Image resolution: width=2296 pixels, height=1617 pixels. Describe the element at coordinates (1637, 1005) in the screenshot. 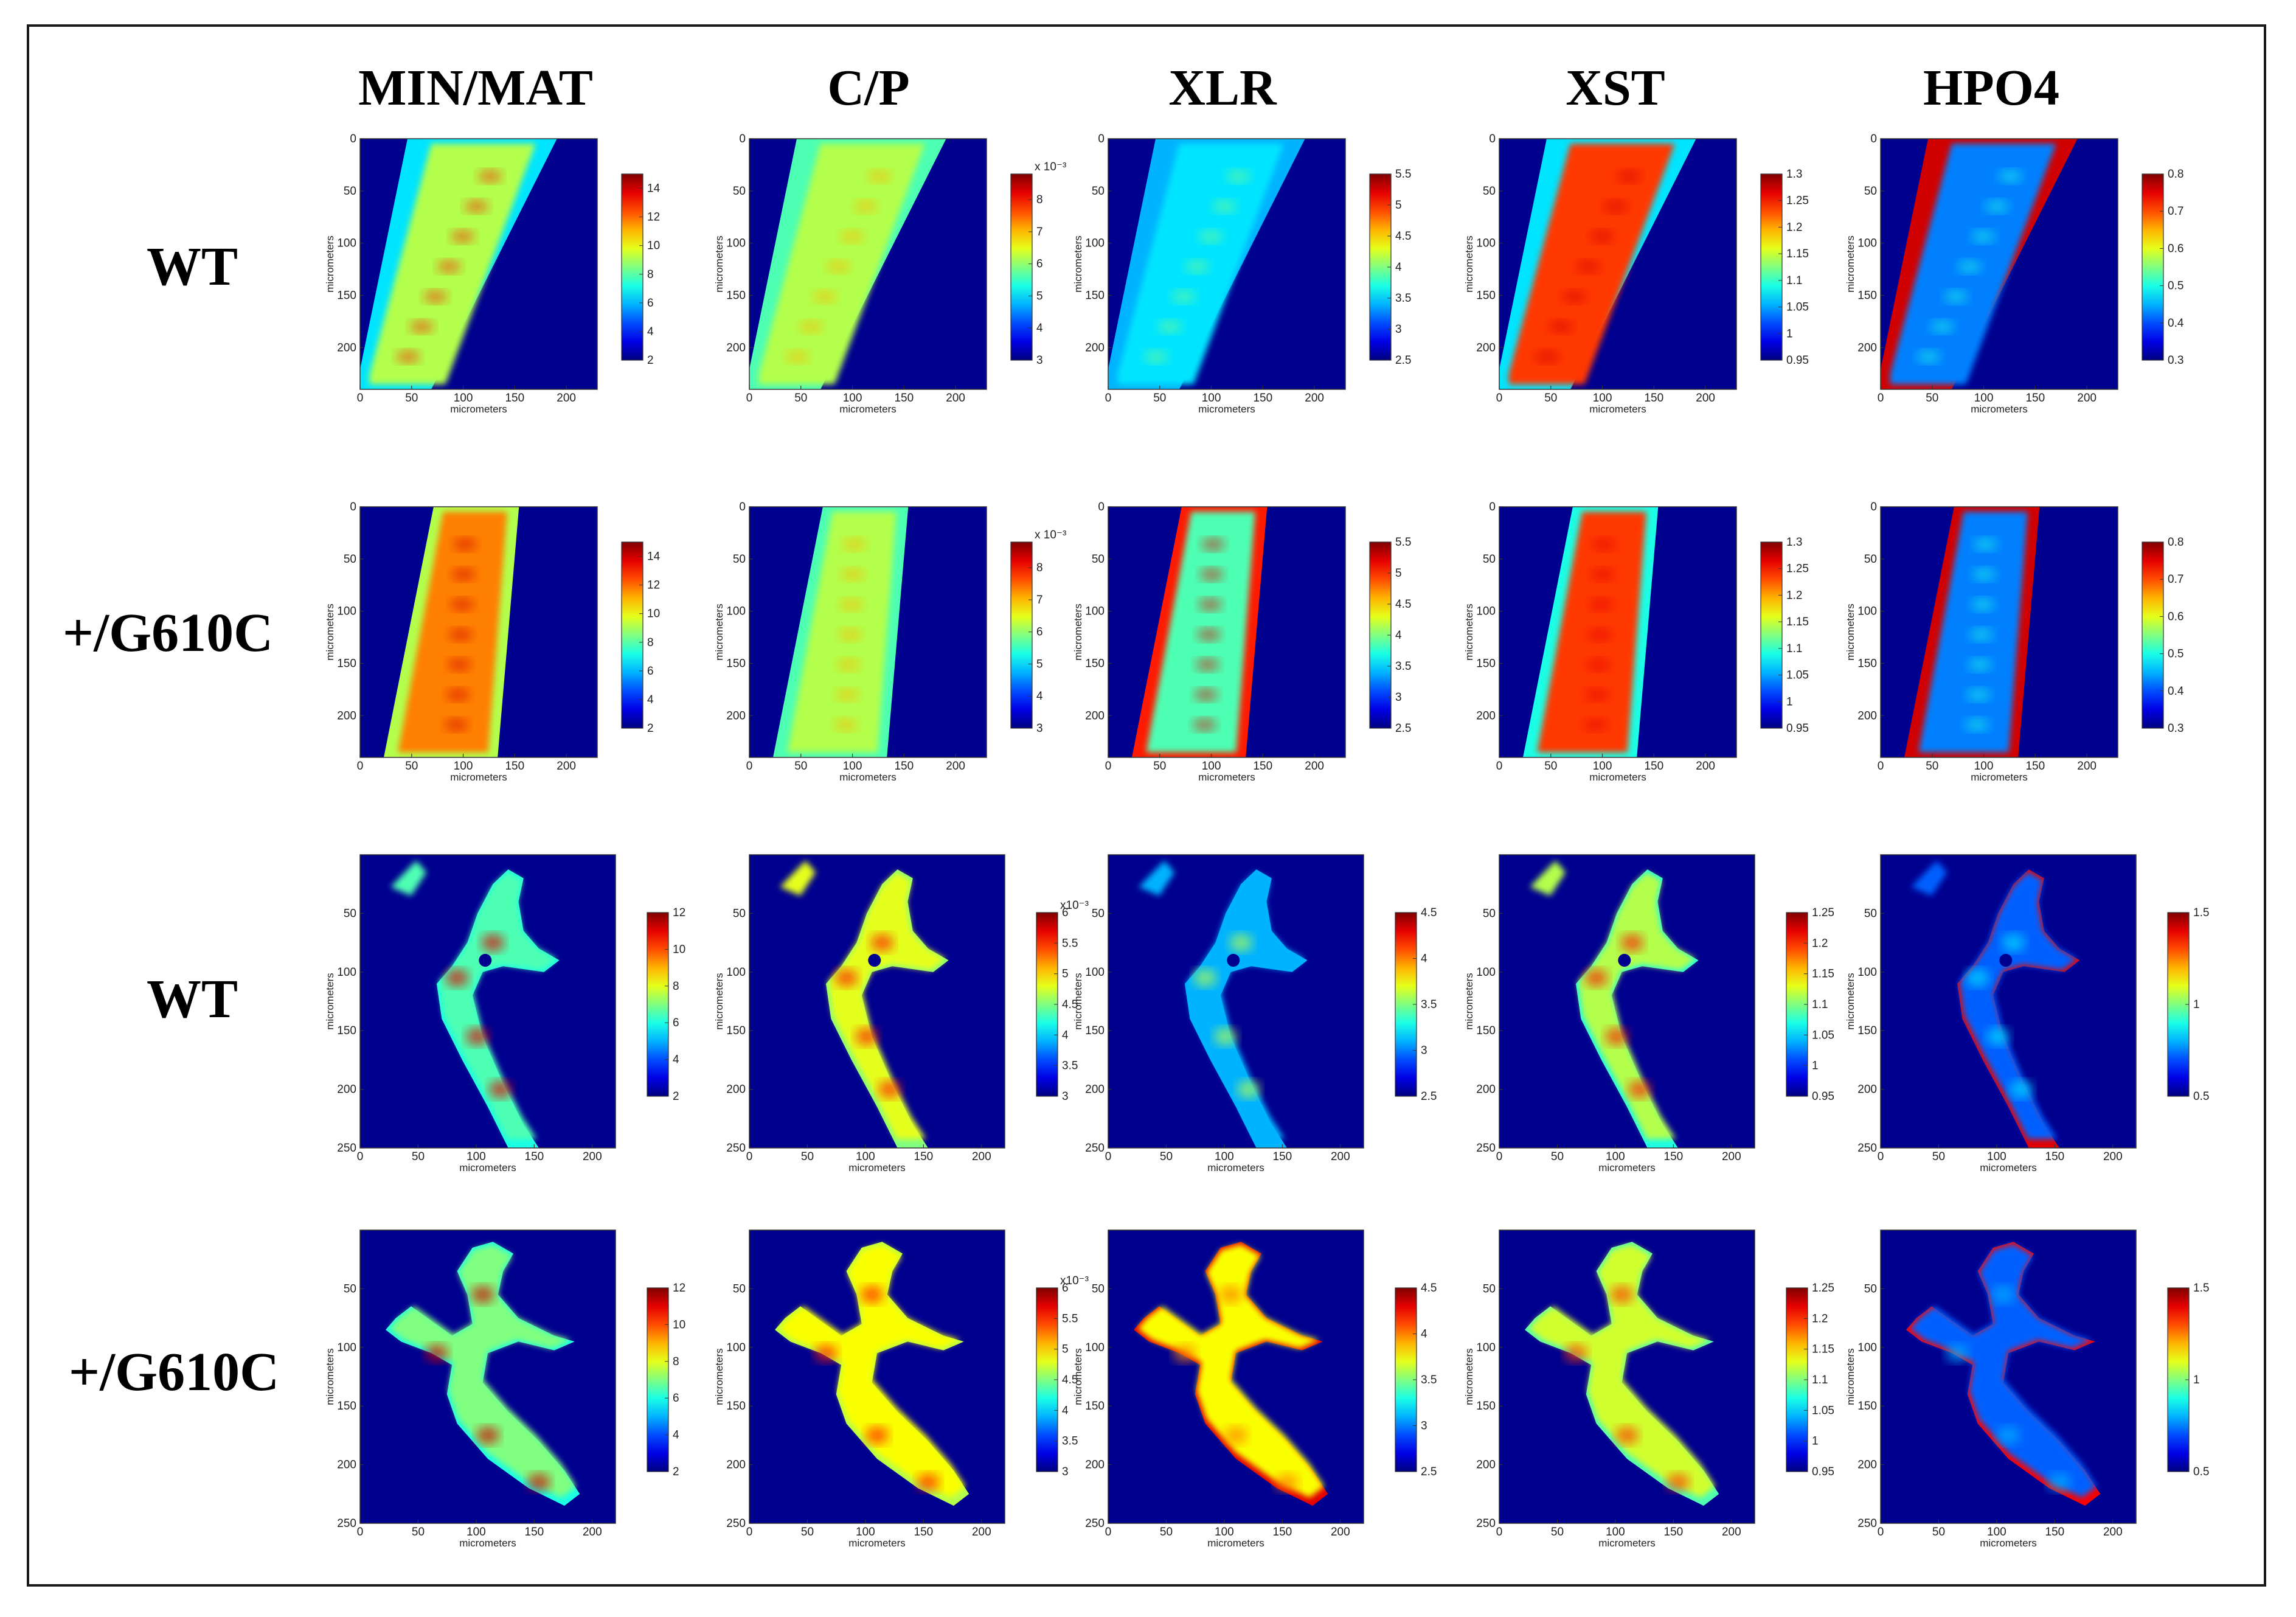

I see `tissue-body` at that location.